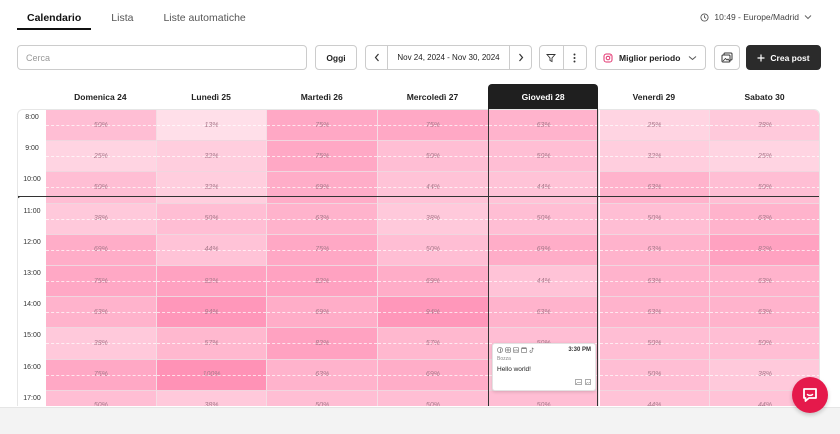 The width and height of the screenshot is (840, 434). Describe the element at coordinates (574, 57) in the screenshot. I see `more-options-button` at that location.